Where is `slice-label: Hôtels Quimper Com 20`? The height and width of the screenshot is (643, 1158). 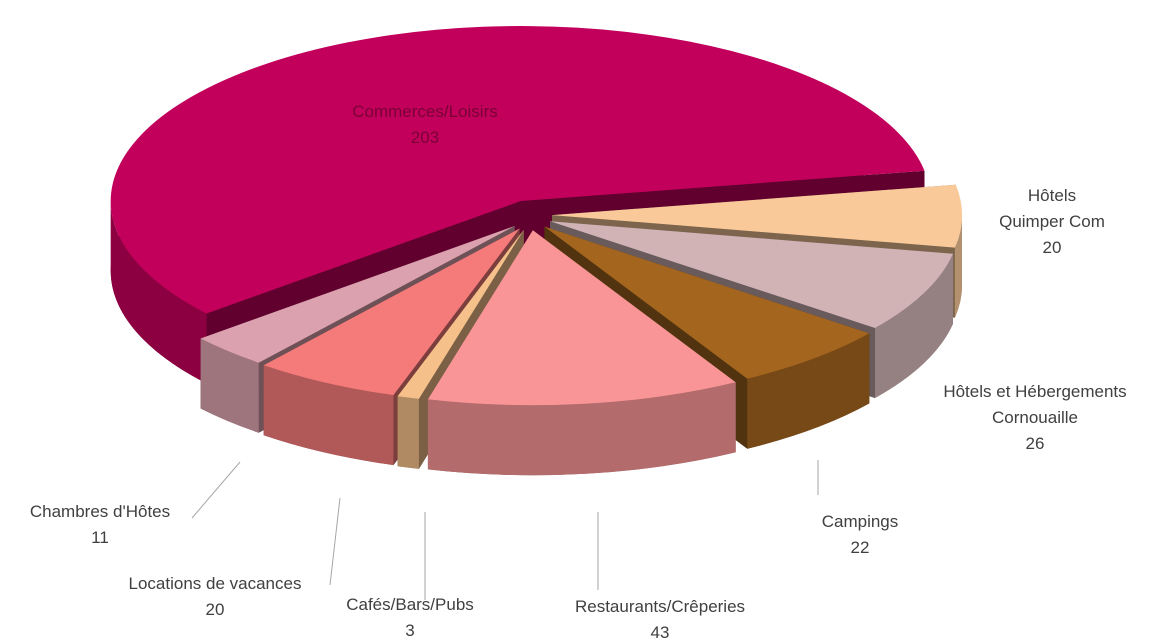 slice-label: Hôtels Quimper Com 20 is located at coordinates (1052, 222).